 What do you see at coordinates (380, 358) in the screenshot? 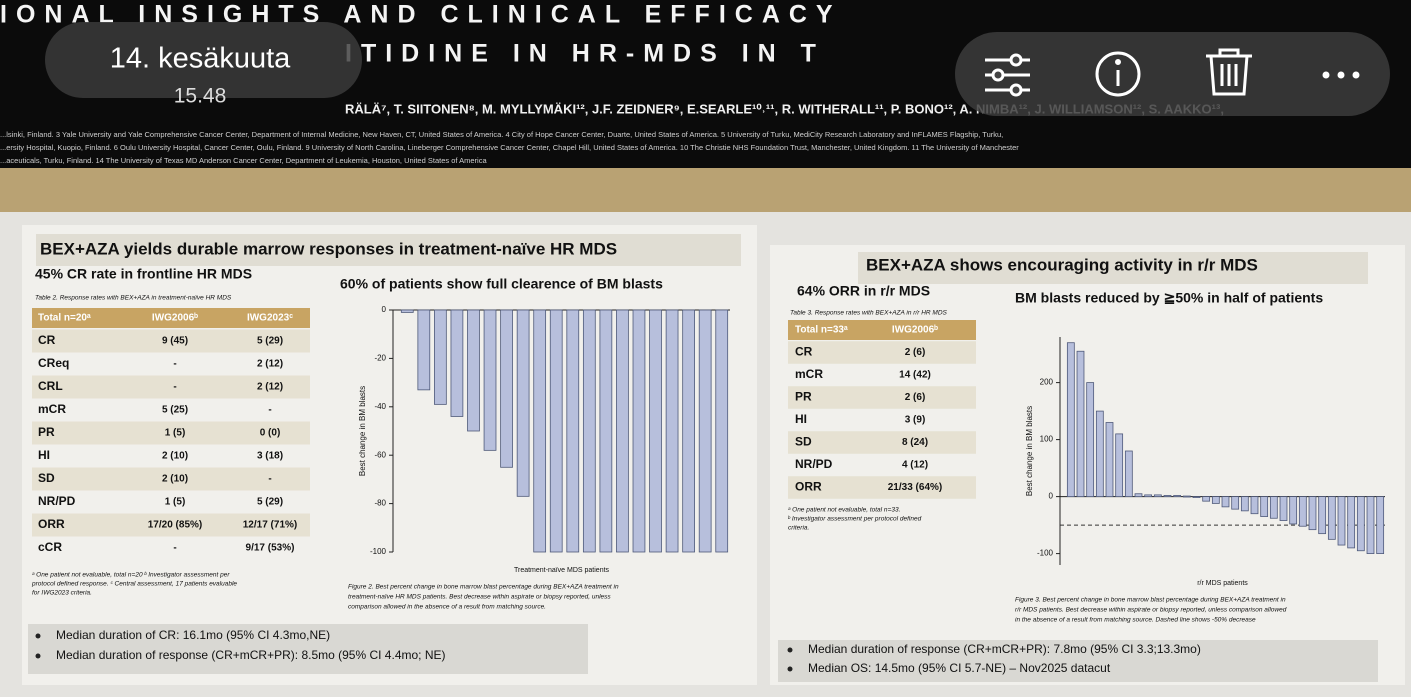
I see `y-tick-label: -20` at bounding box center [380, 358].